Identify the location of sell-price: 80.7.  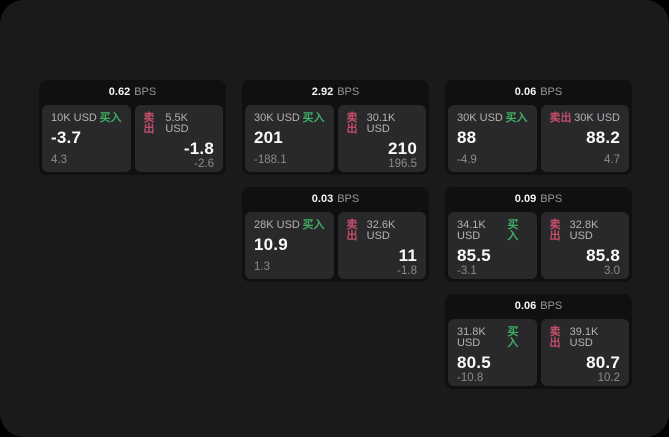
(603, 362).